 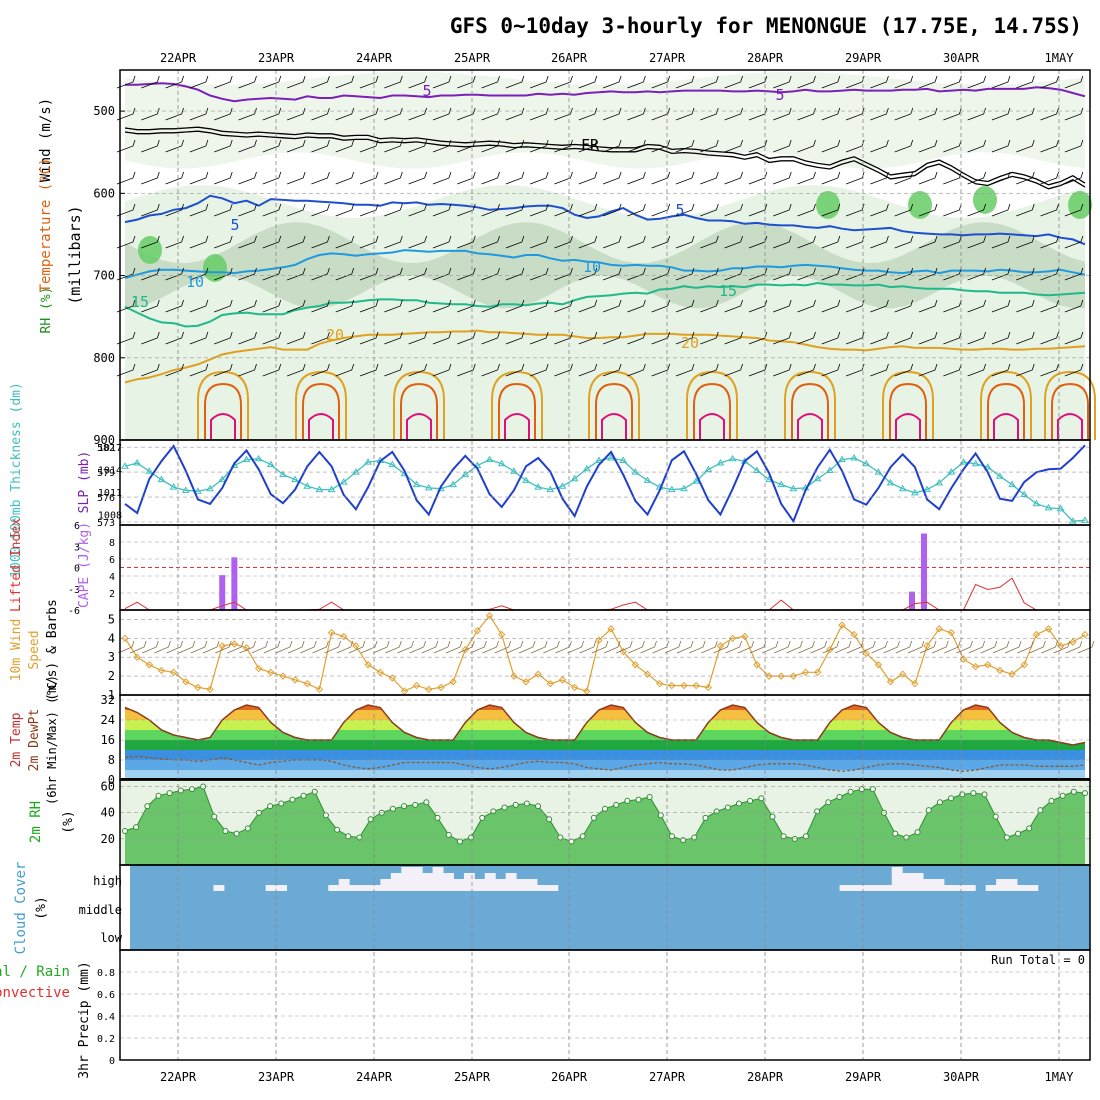 What do you see at coordinates (605, 304) in the screenshot?
I see `temperature-contour` at bounding box center [605, 304].